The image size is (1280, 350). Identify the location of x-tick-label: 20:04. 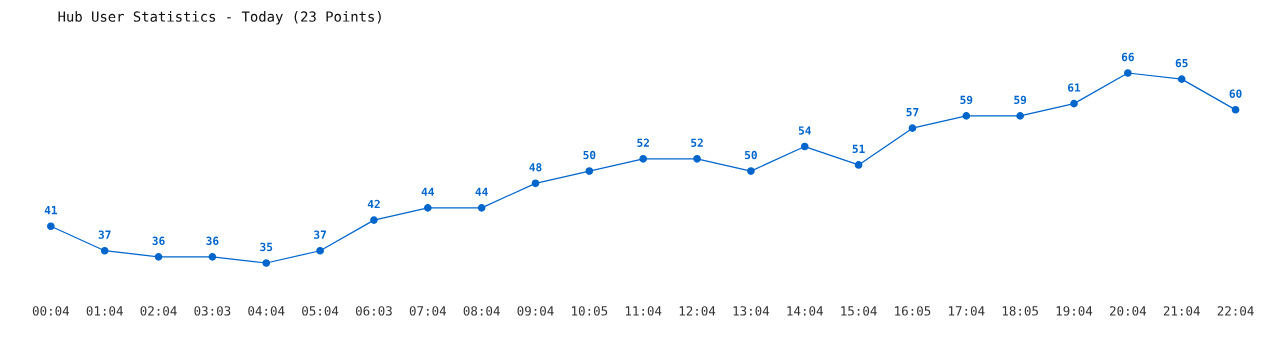
(1128, 311).